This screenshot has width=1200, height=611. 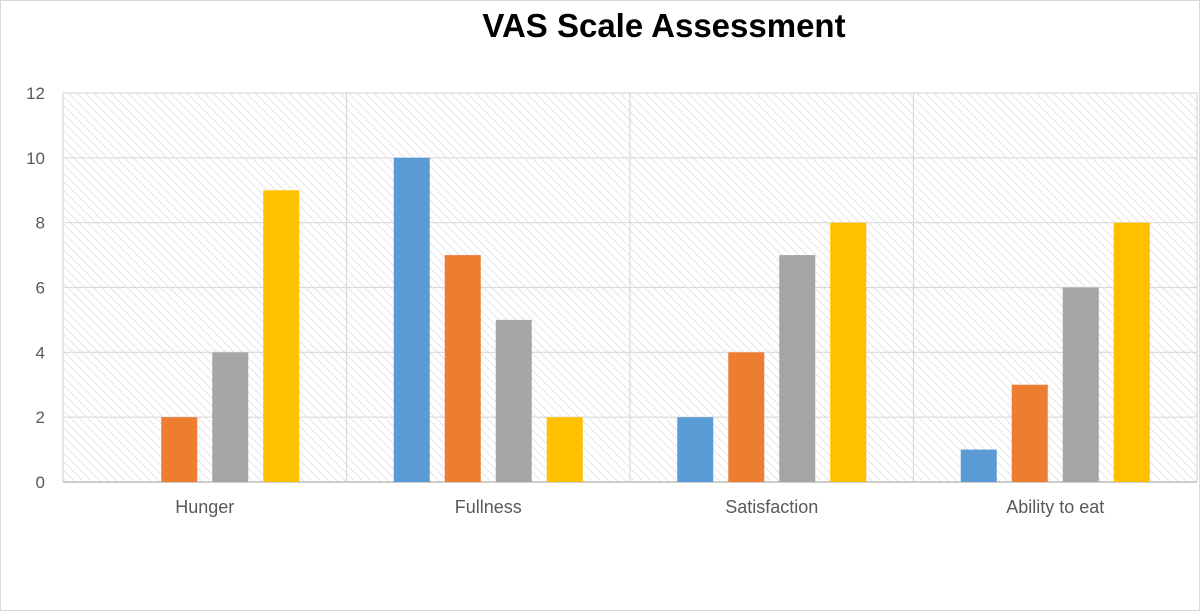 I want to click on y-tick-label: 12, so click(x=35, y=93).